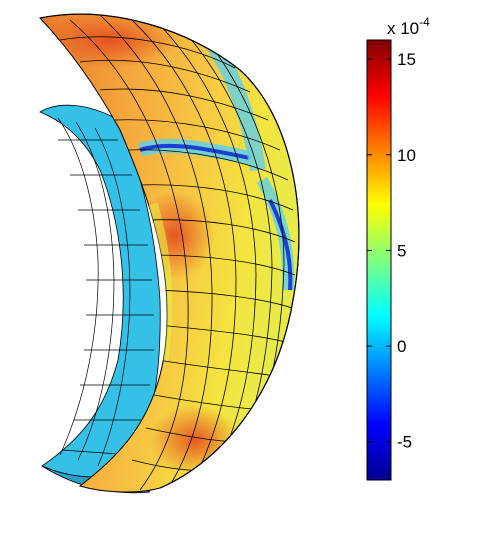 The width and height of the screenshot is (481, 541). What do you see at coordinates (401, 346) in the screenshot?
I see `colorbar-tick-label: 0` at bounding box center [401, 346].